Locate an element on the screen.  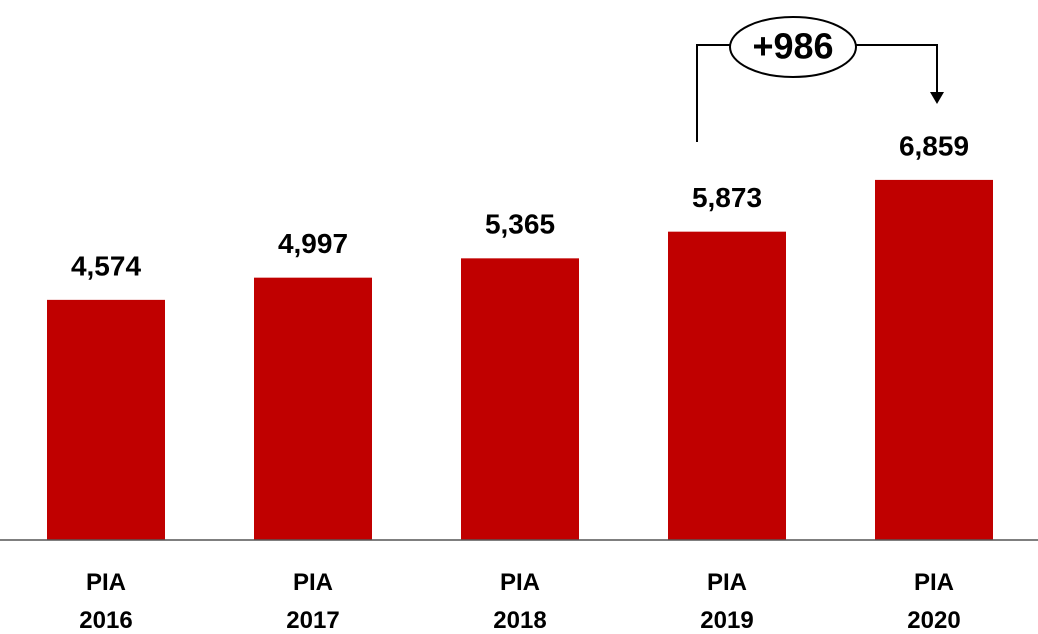
arrow-head is located at coordinates (937, 98).